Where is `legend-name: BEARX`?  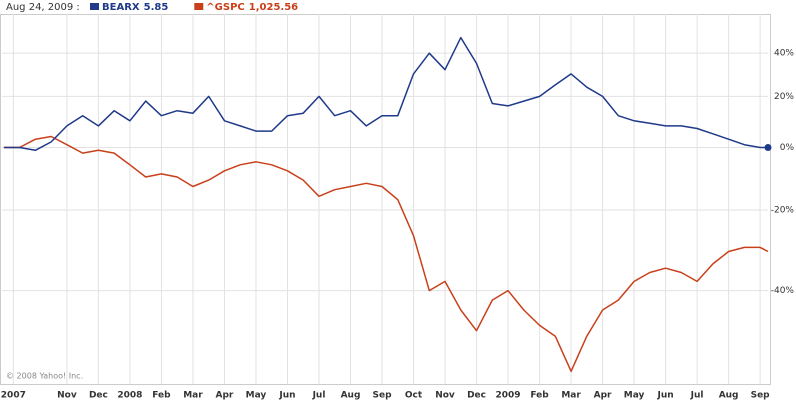 legend-name: BEARX is located at coordinates (121, 7).